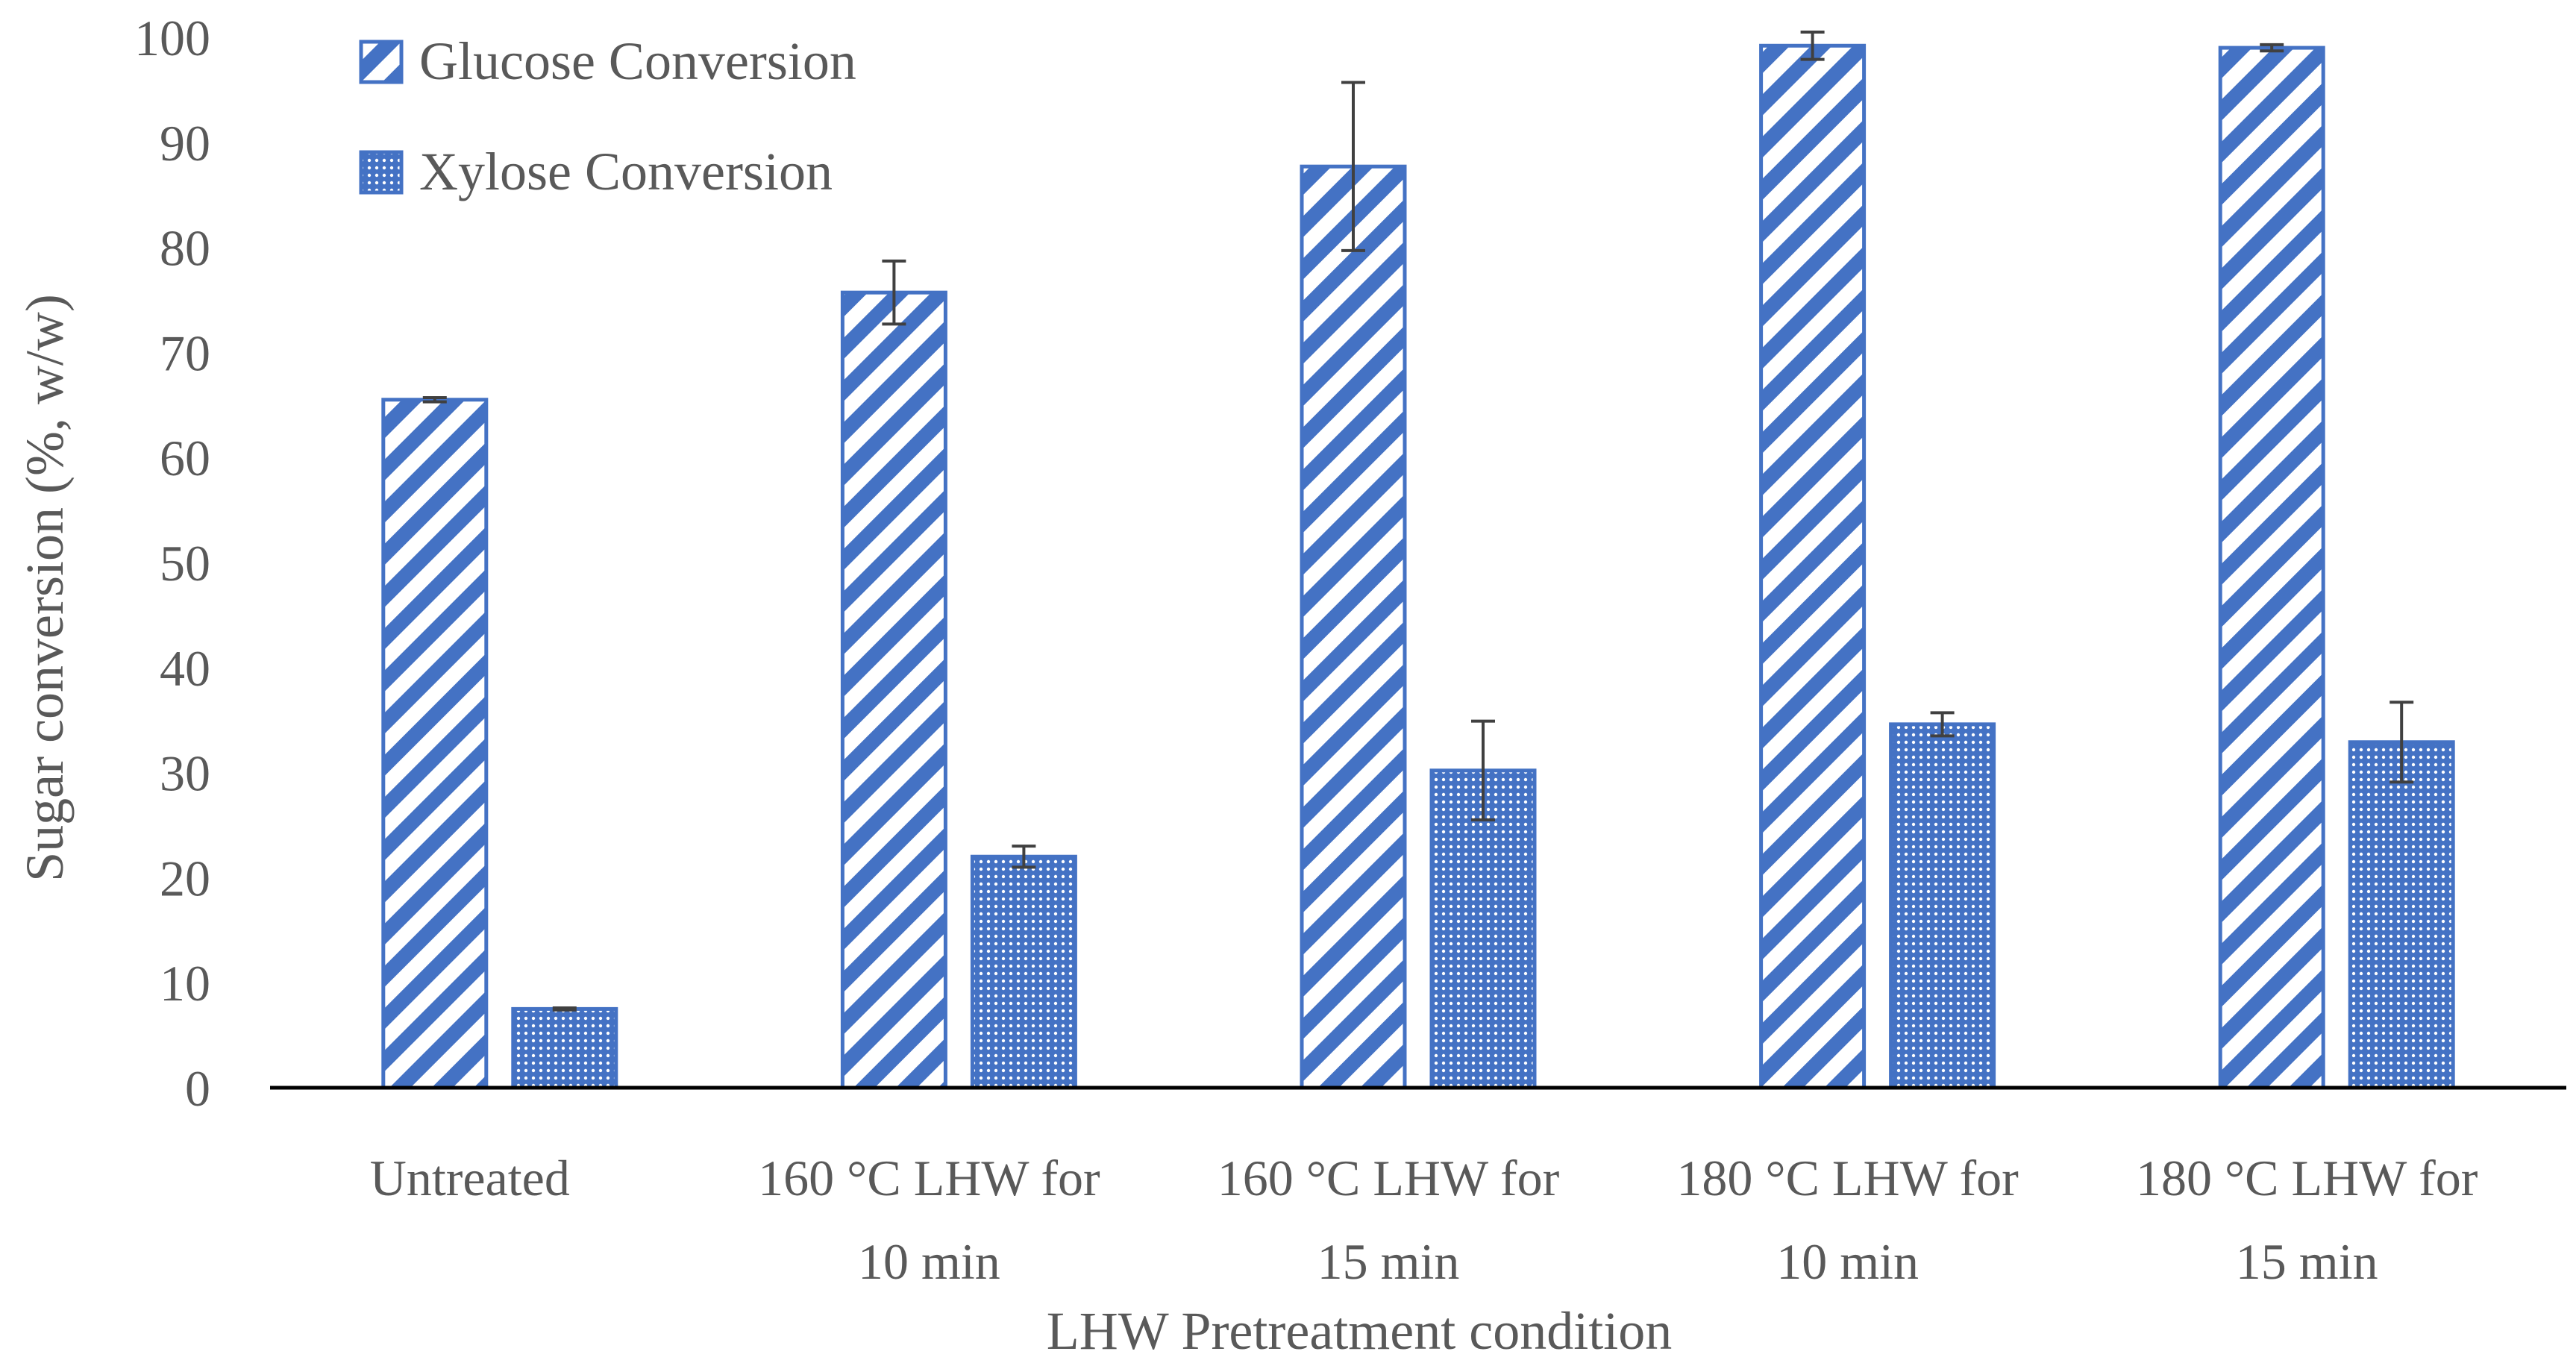  What do you see at coordinates (607, 116) in the screenshot?
I see `legend: Glucose Conversion Xylose Conversion` at bounding box center [607, 116].